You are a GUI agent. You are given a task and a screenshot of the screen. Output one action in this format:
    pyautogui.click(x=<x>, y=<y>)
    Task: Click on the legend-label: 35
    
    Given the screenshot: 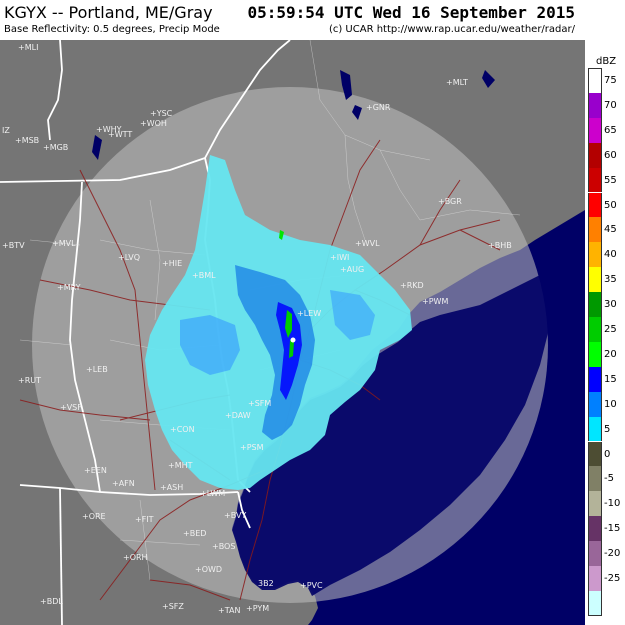 What is the action you would take?
    pyautogui.click(x=610, y=280)
    